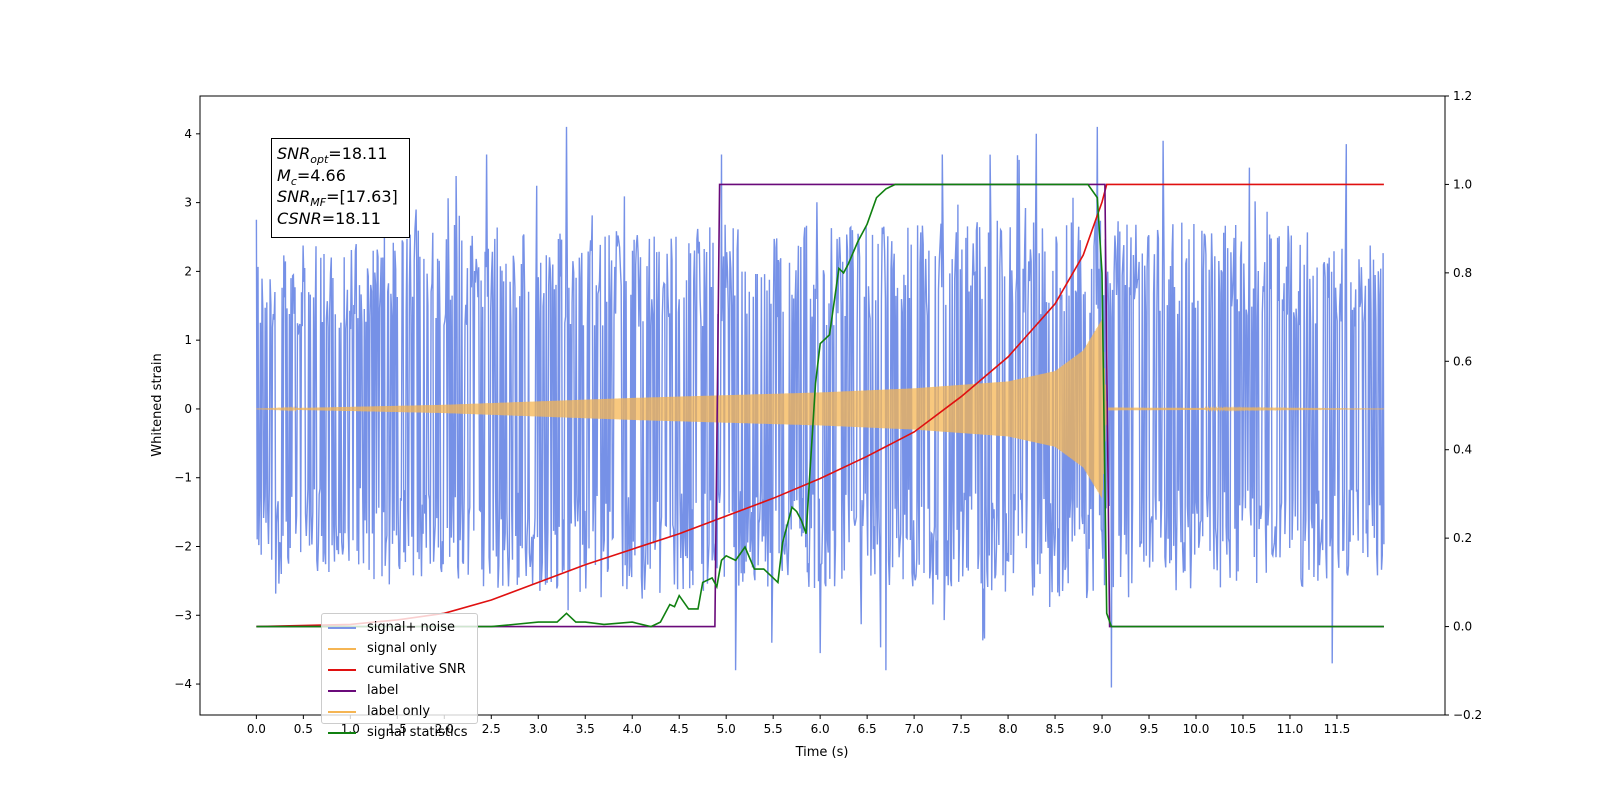 The width and height of the screenshot is (1600, 800). What do you see at coordinates (632, 729) in the screenshot?
I see `x-tick-label: 4.0` at bounding box center [632, 729].